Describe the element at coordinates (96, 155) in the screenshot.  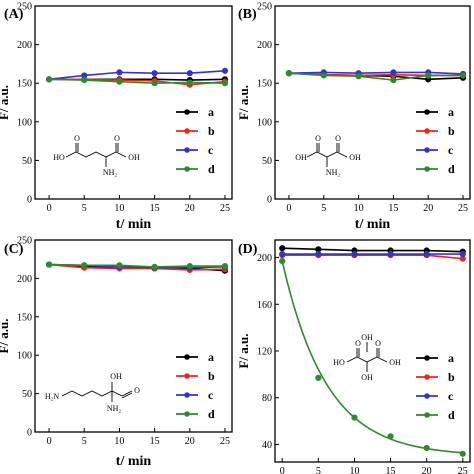
I see `molecule-structure: HO O O OH NH₂` at that location.